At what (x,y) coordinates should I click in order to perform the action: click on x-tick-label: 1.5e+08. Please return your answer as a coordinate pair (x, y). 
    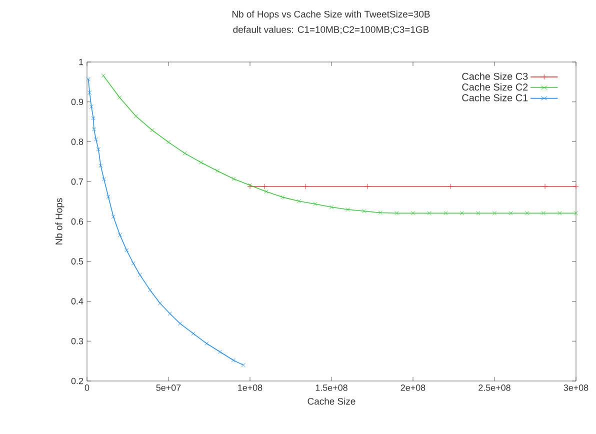
    Looking at the image, I should click on (332, 387).